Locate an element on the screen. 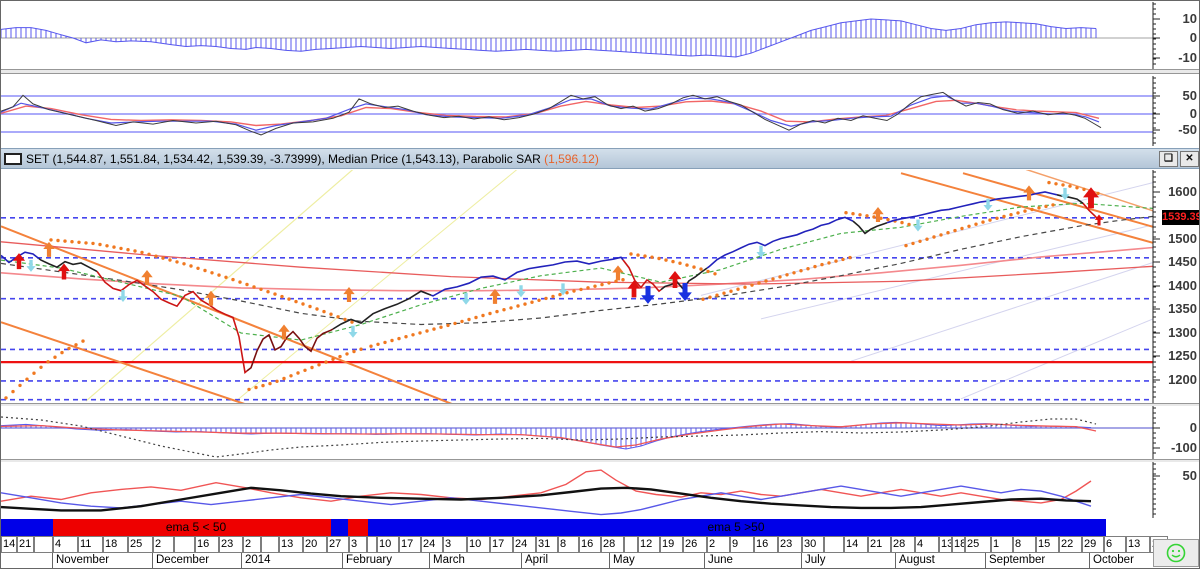 Image resolution: width=1200 pixels, height=569 pixels. restore-window-button: ❏ is located at coordinates (1168, 158).